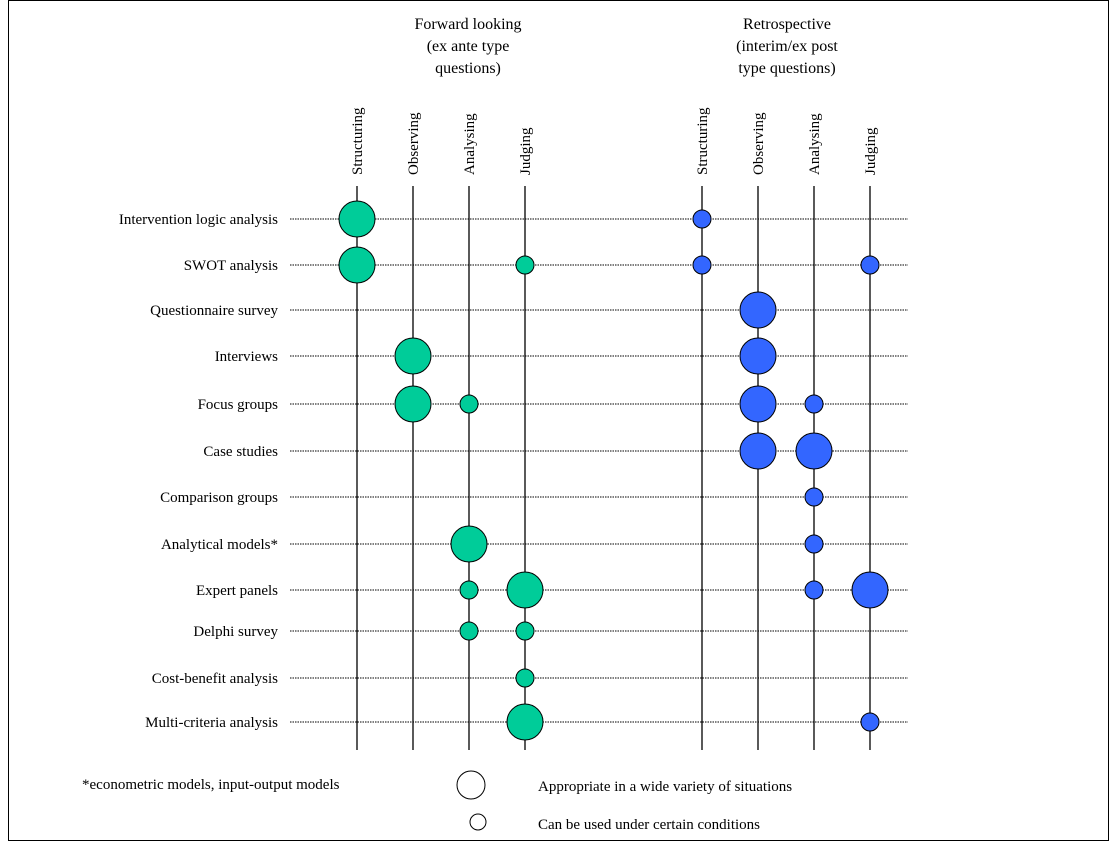 The height and width of the screenshot is (846, 1117). Describe the element at coordinates (211, 785) in the screenshot. I see `footnote: *econometric models, input-output models` at that location.